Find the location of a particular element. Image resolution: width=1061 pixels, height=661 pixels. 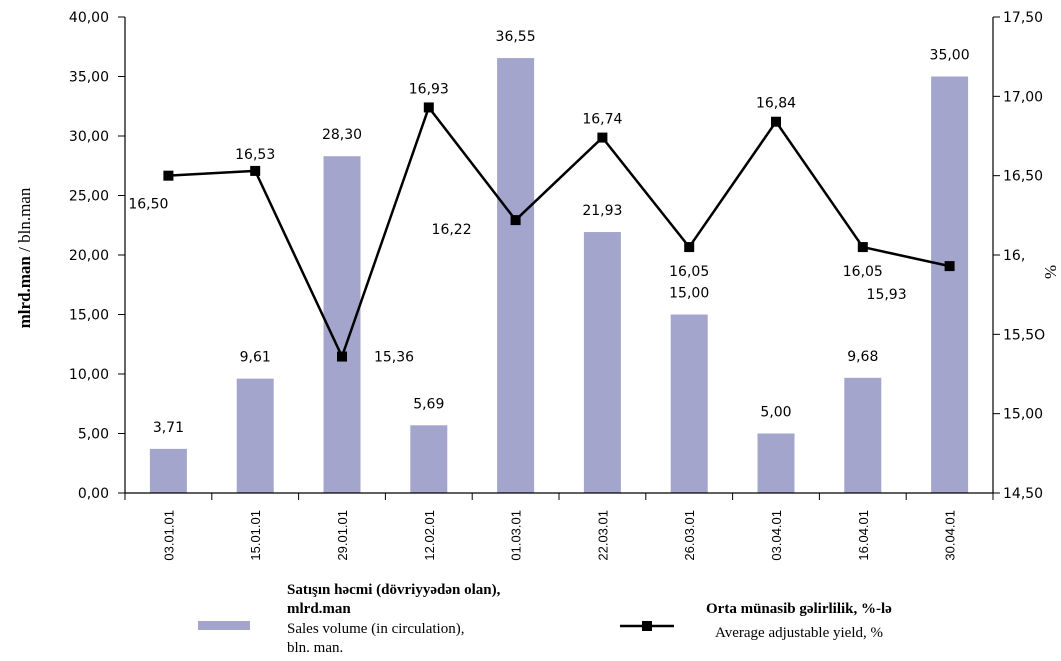

bar-value-label: 3,71 is located at coordinates (168, 428).